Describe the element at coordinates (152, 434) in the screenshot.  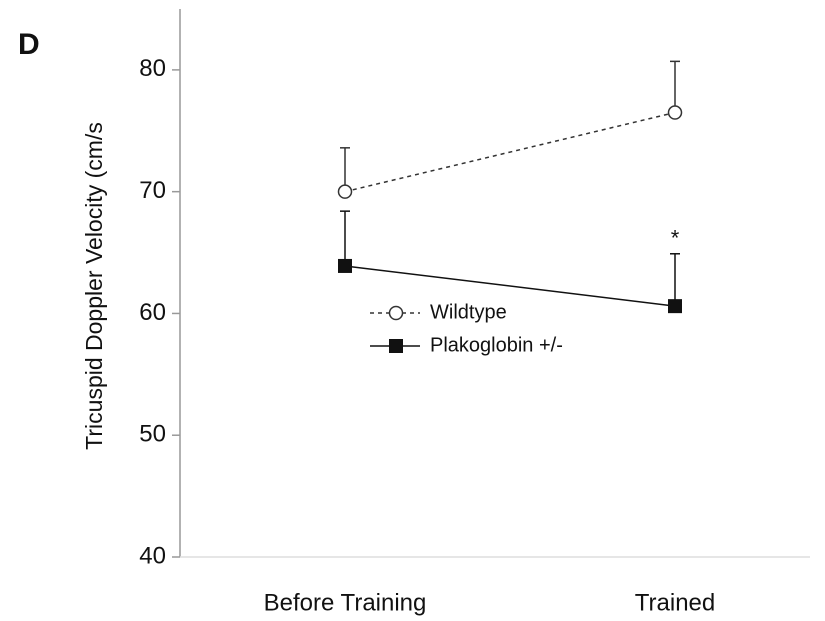
I see `y-tick-label: 50` at that location.